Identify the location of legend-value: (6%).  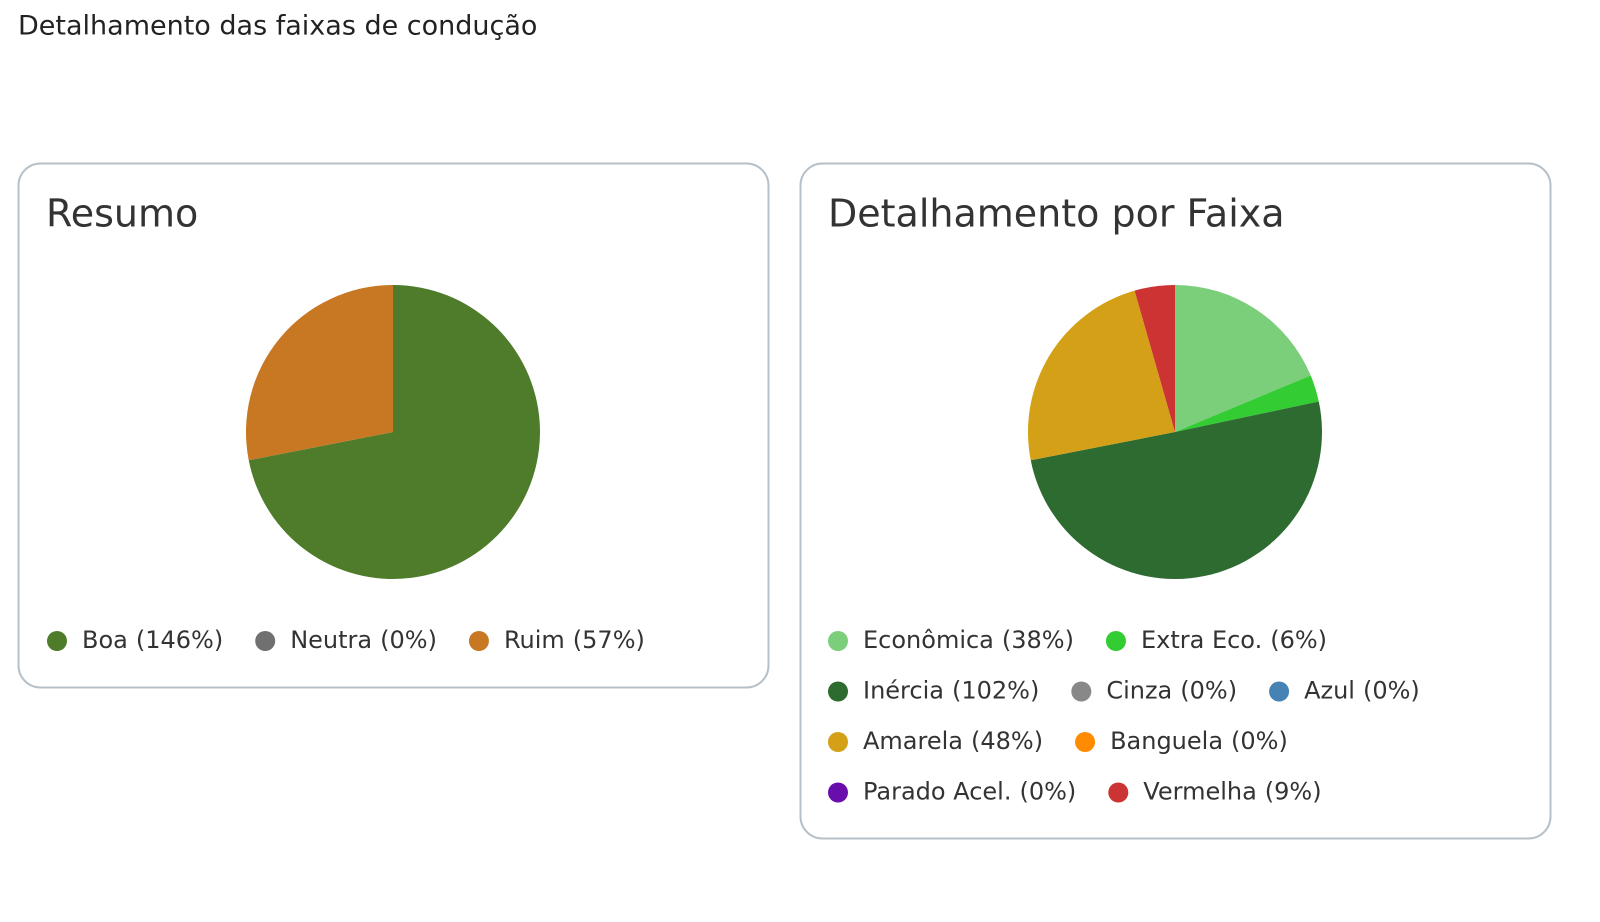
(1298, 640).